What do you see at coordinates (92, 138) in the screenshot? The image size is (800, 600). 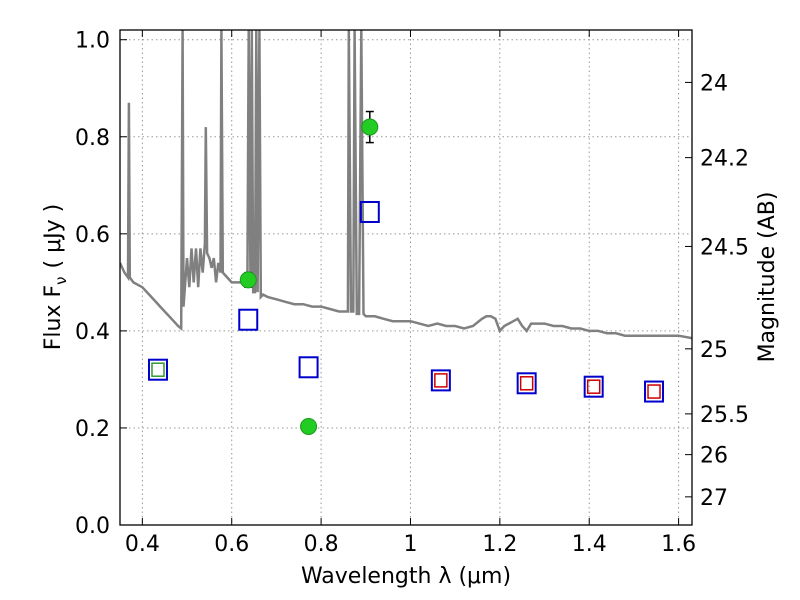 I see `y-tick-label: 0.8` at bounding box center [92, 138].